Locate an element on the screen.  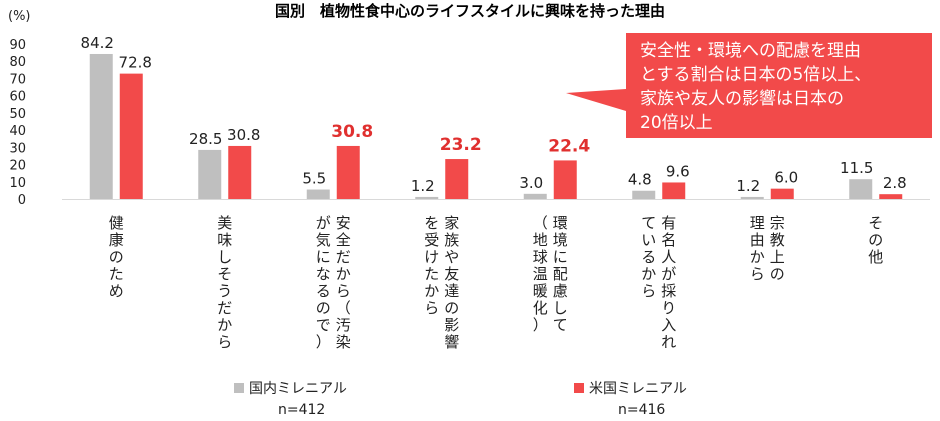
category-label: 宗教上の is located at coordinates (777, 248).